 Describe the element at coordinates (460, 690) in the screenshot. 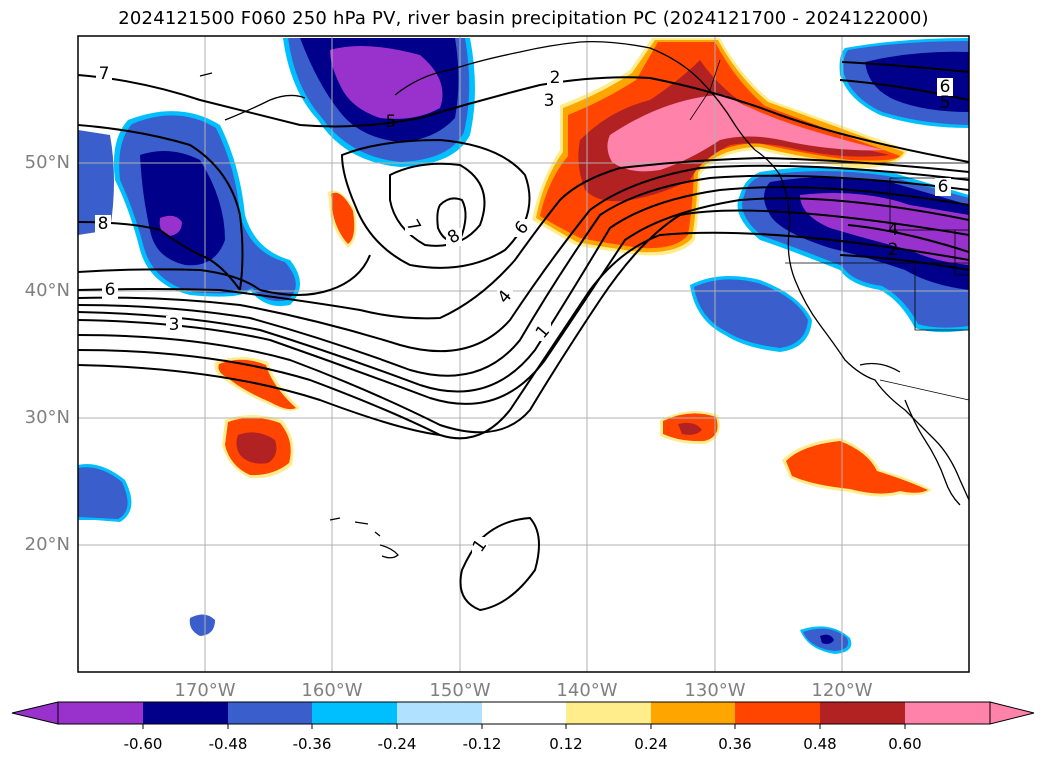

I see `lon-label-150w: 150°W` at that location.